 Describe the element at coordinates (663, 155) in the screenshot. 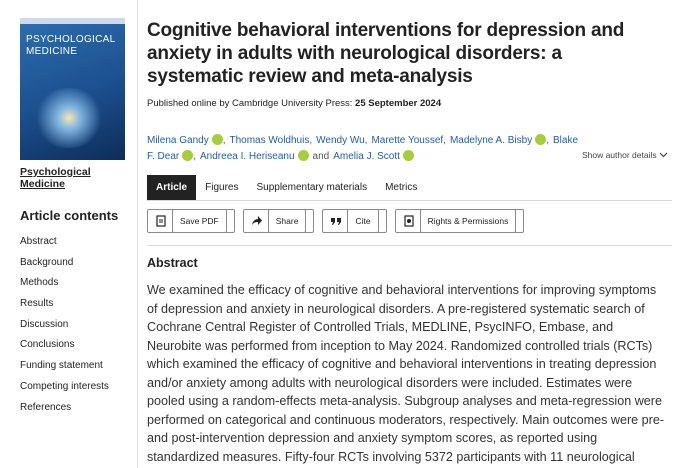

I see `chevron` at that location.